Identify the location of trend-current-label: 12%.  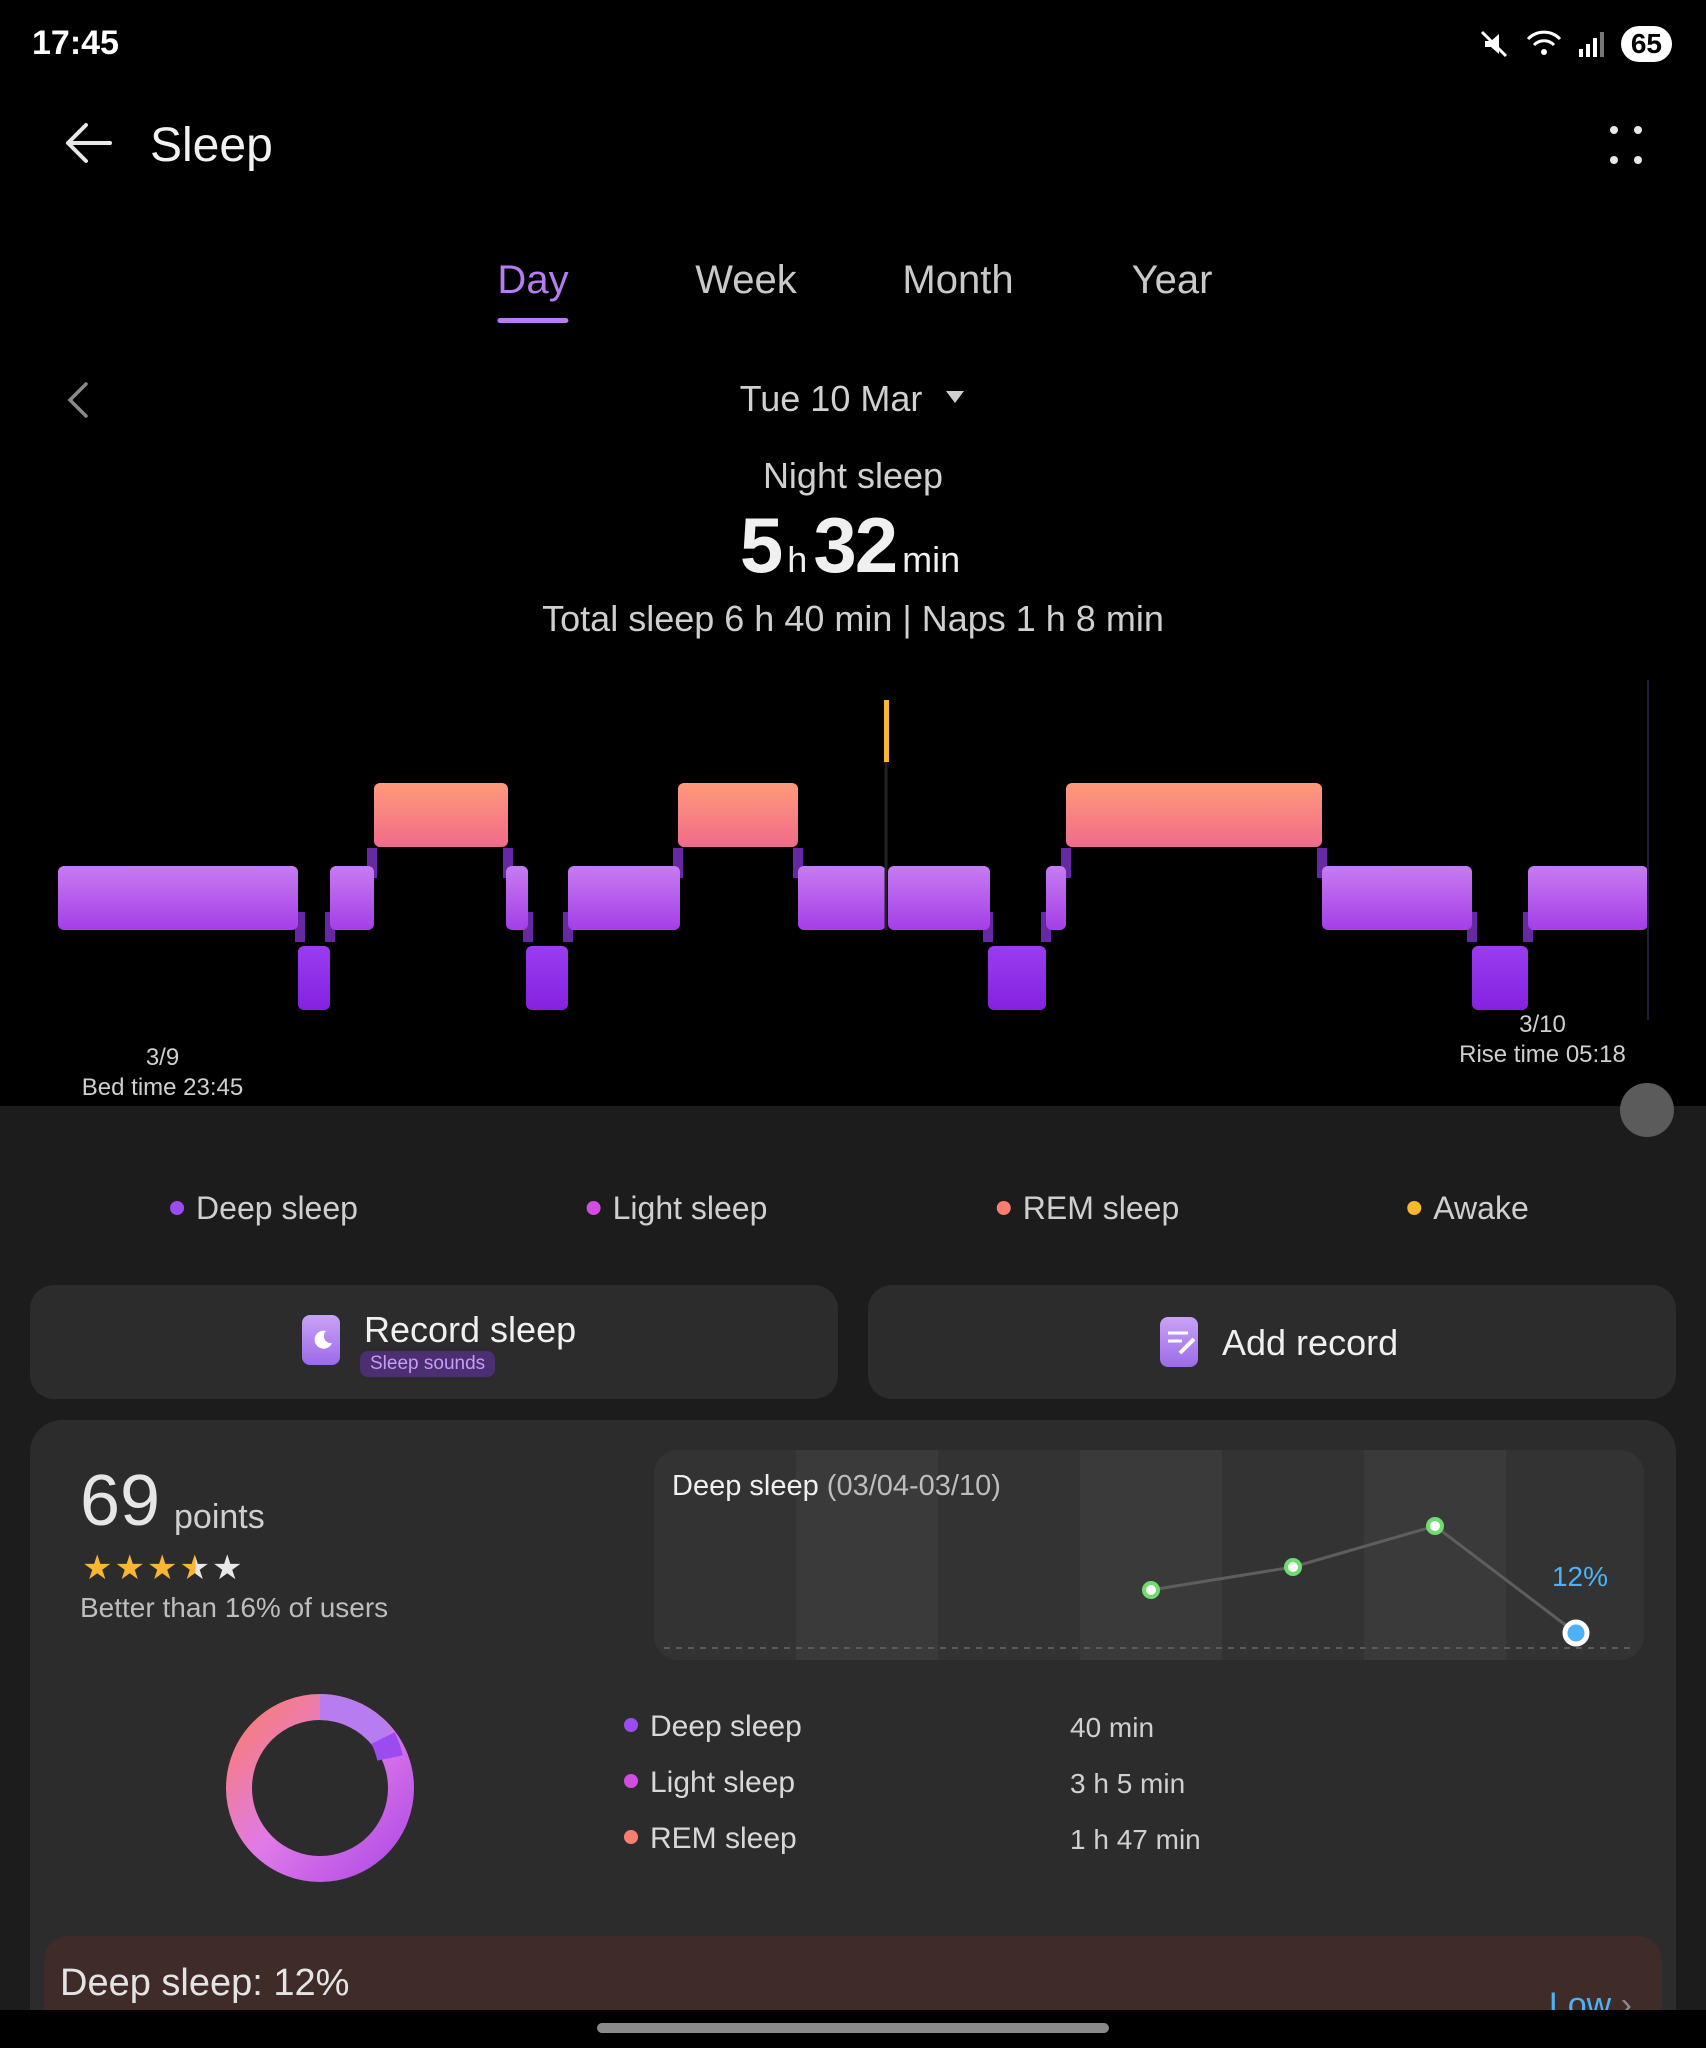
(1580, 1576).